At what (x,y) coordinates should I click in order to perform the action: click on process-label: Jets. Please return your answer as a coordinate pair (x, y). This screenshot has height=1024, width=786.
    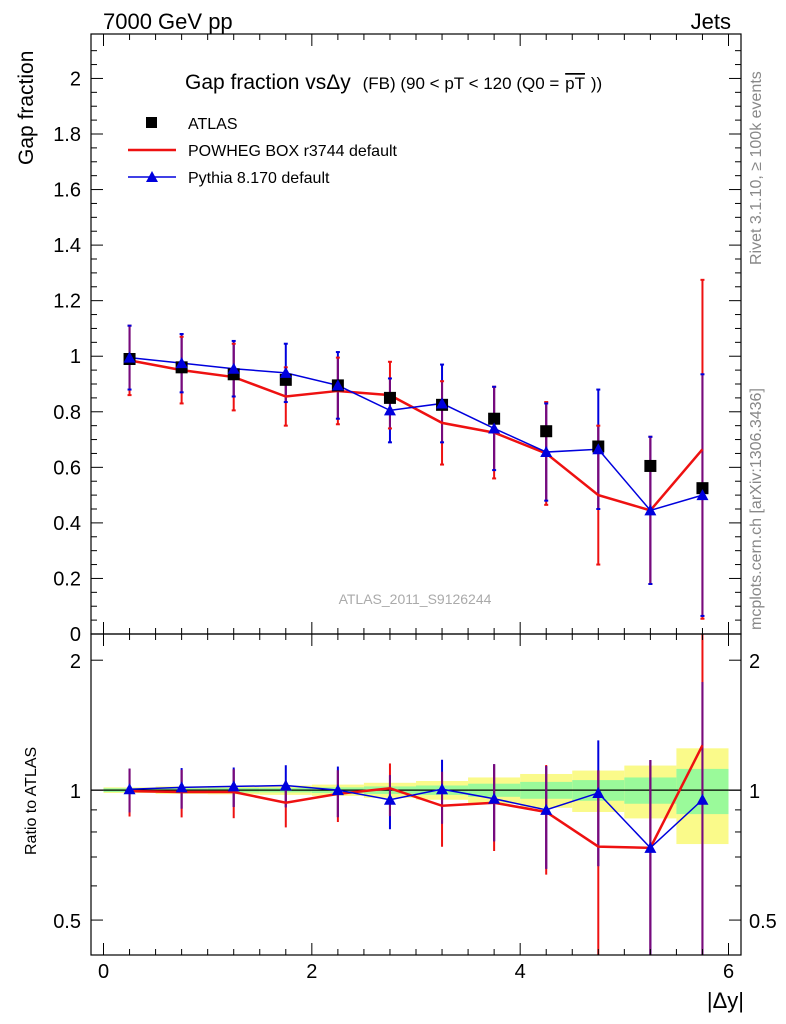
    Looking at the image, I should click on (711, 21).